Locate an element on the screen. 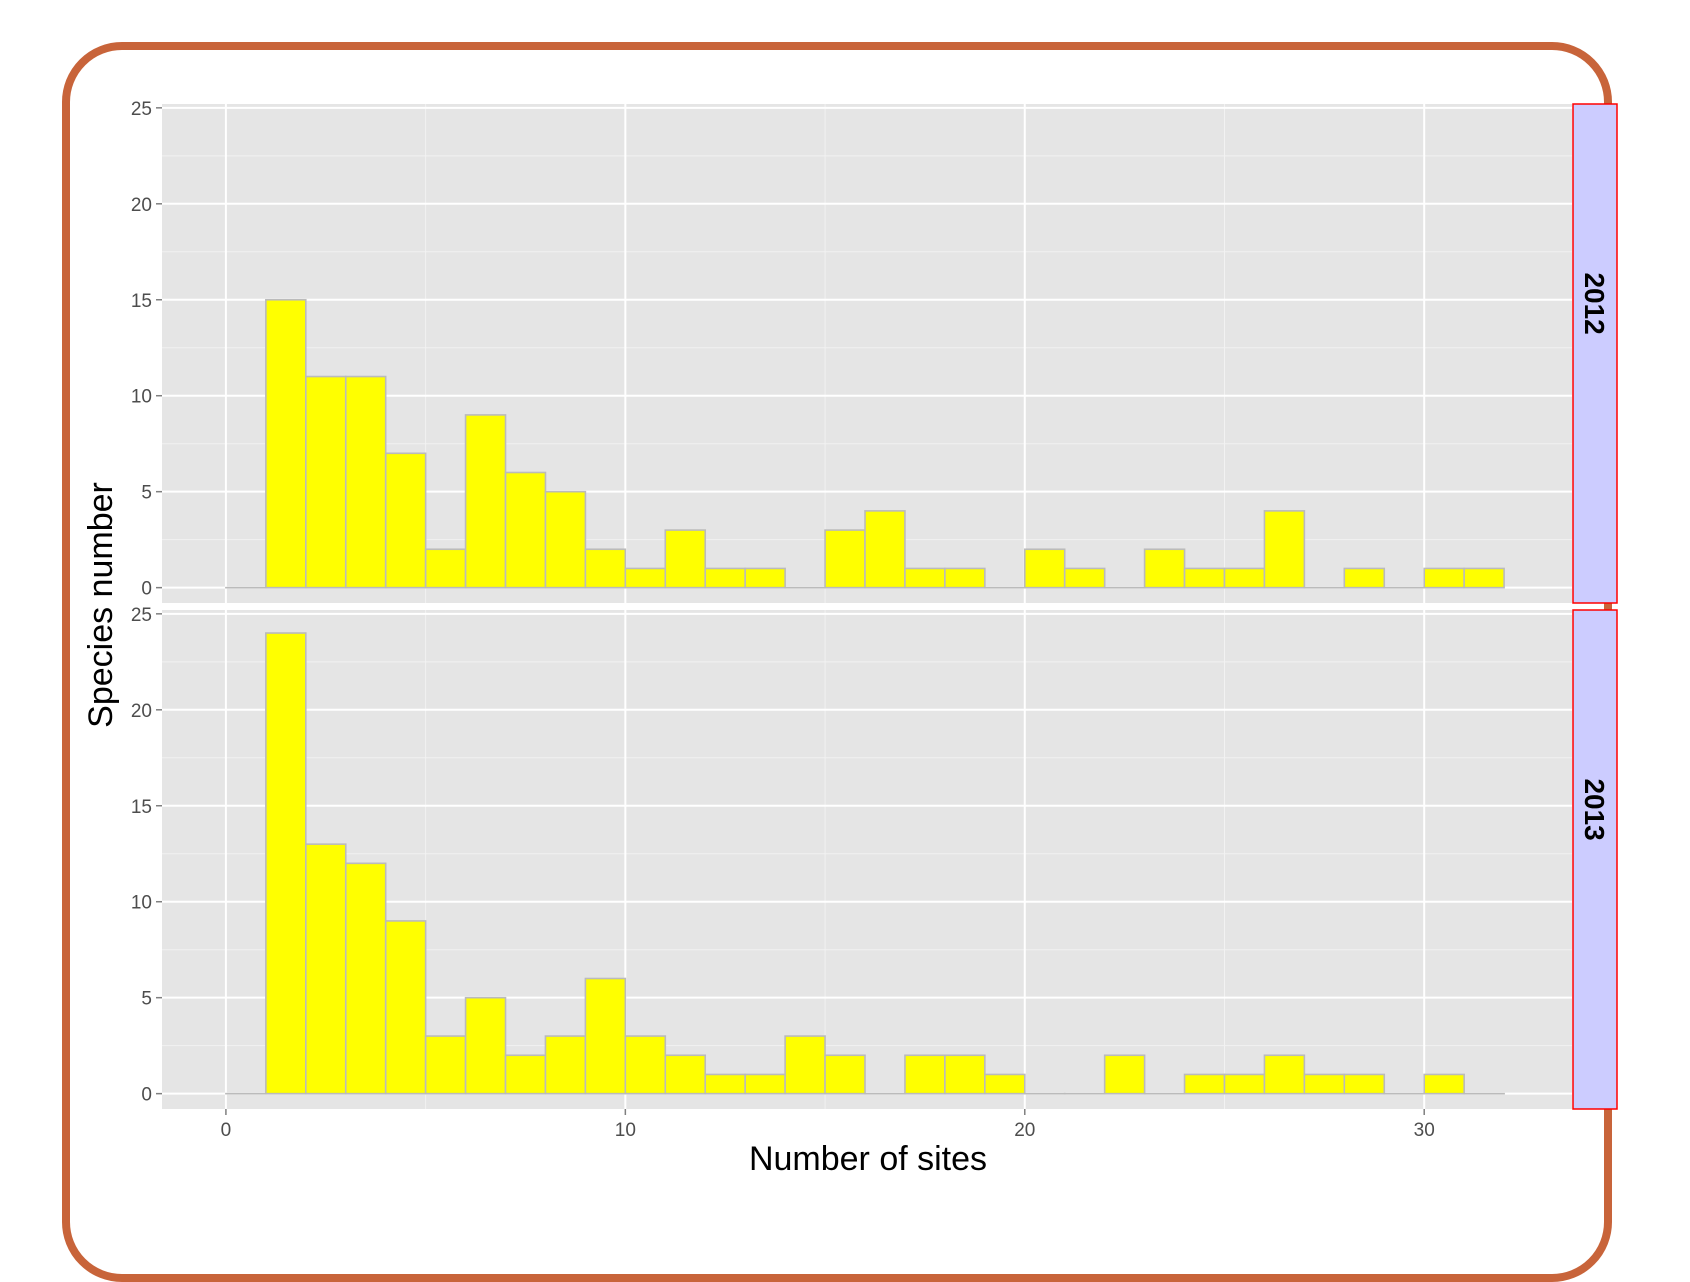  x-tick-label: 0 is located at coordinates (226, 1130).